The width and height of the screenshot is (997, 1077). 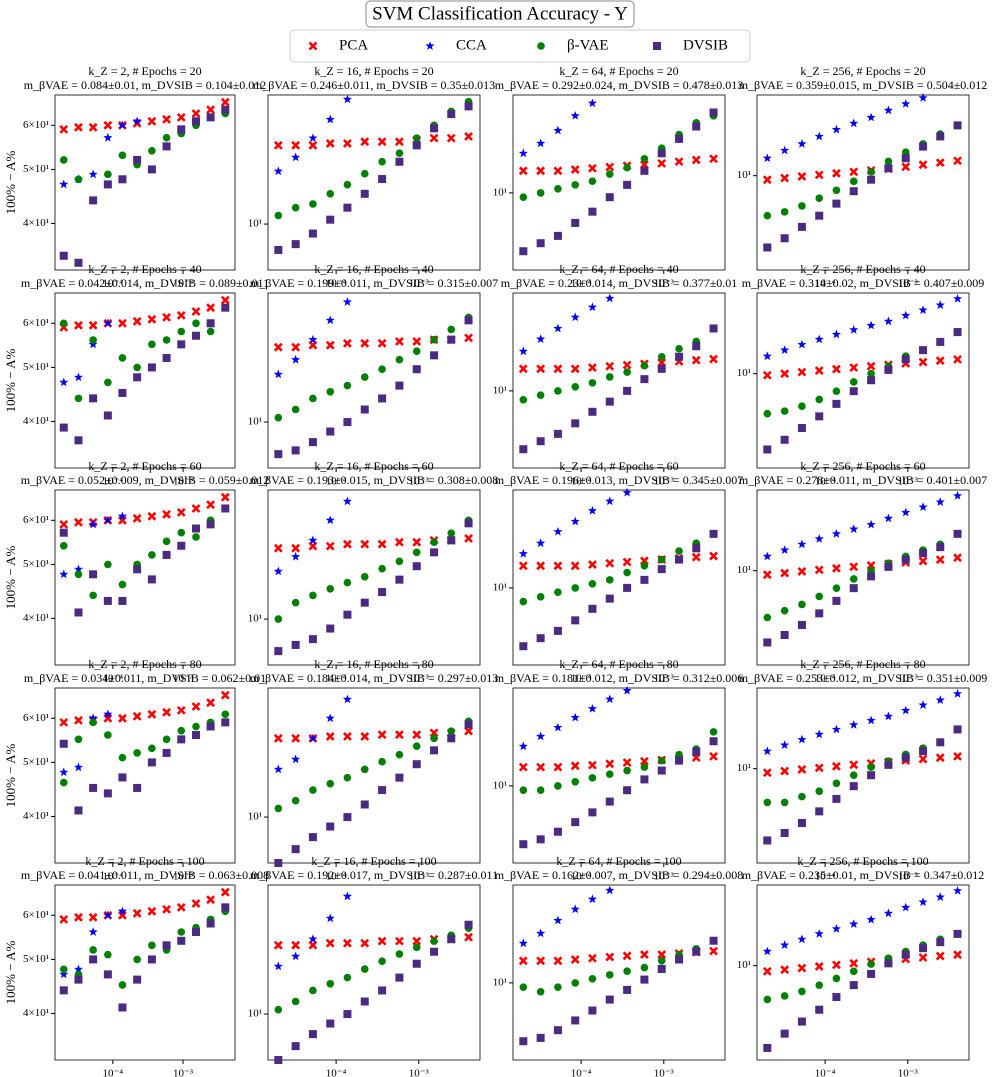 I want to click on y-tick-label: 6×10¹, so click(x=36, y=520).